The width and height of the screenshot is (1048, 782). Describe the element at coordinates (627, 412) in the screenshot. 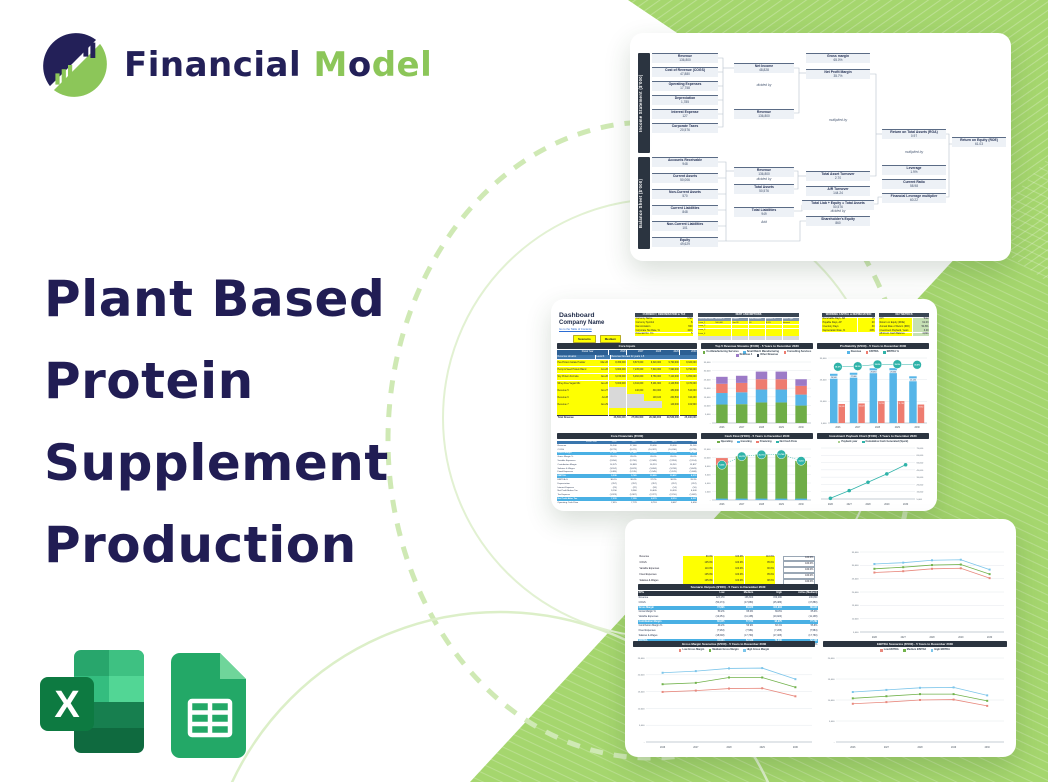

I see `table-row` at that location.